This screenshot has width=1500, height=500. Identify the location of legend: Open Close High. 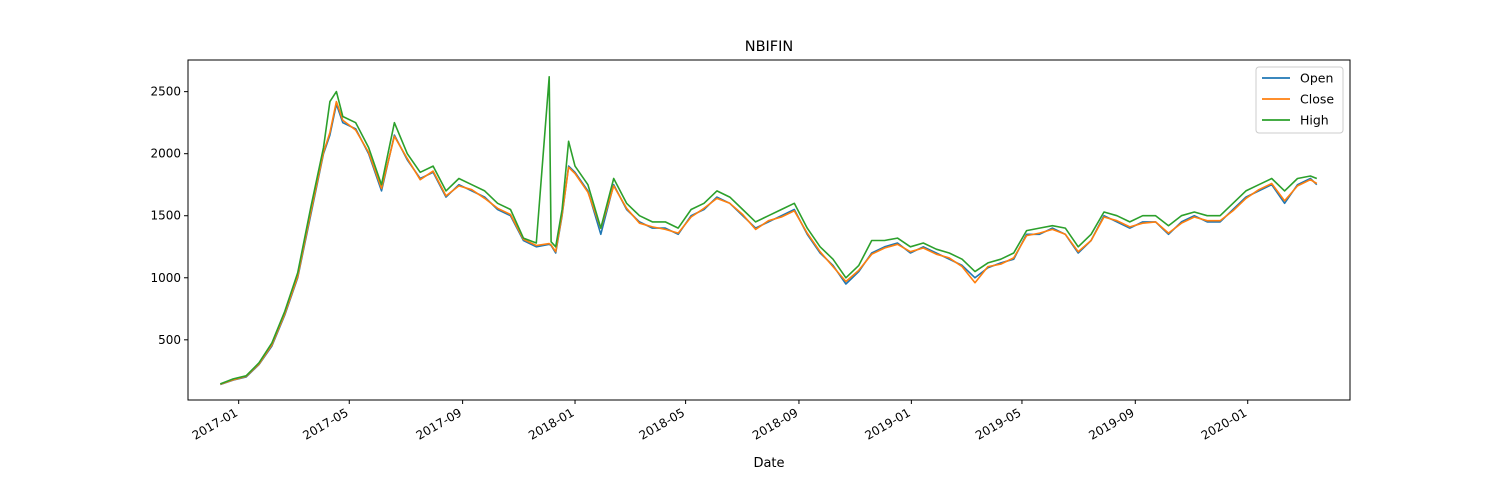
(1299, 100).